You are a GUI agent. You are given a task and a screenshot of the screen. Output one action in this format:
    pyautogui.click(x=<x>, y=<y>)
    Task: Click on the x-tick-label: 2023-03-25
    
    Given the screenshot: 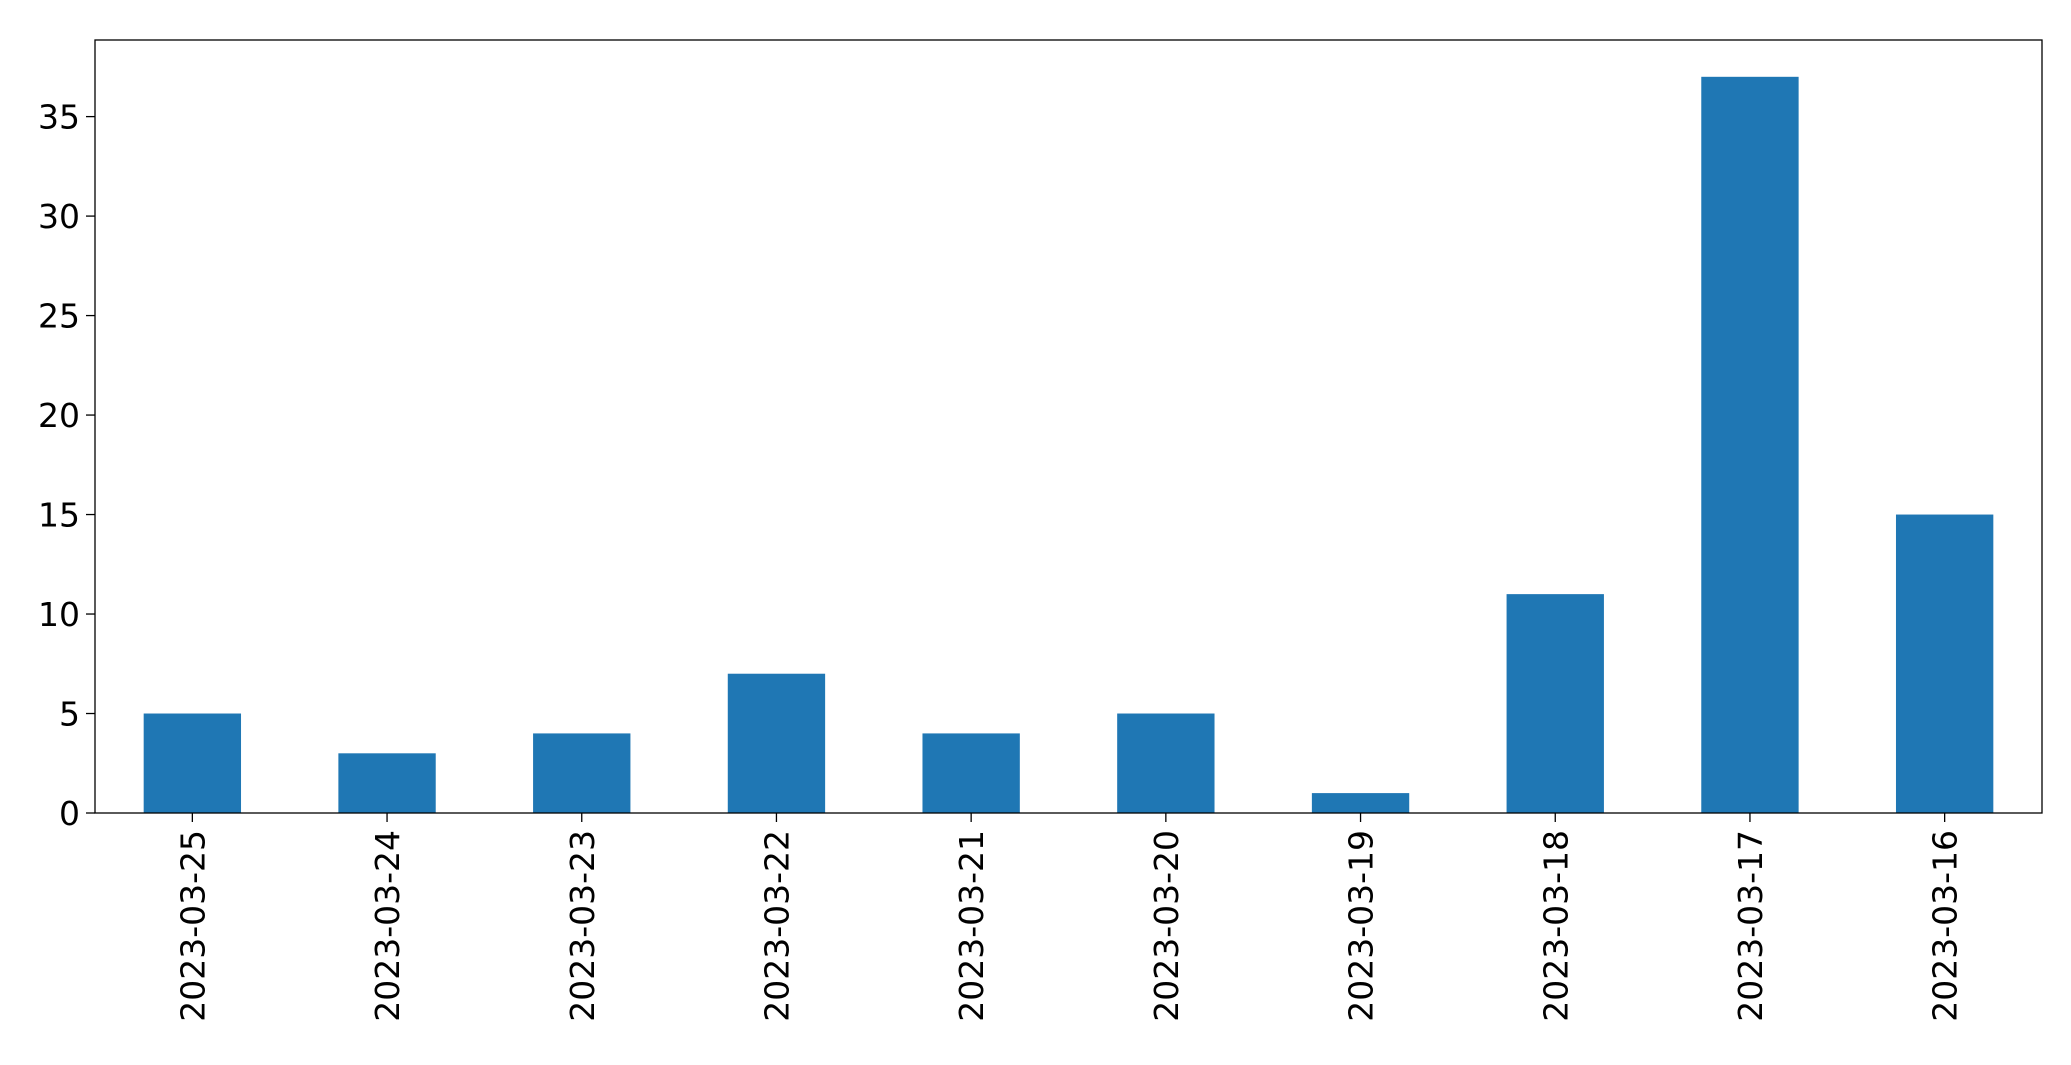 What is the action you would take?
    pyautogui.click(x=192, y=926)
    